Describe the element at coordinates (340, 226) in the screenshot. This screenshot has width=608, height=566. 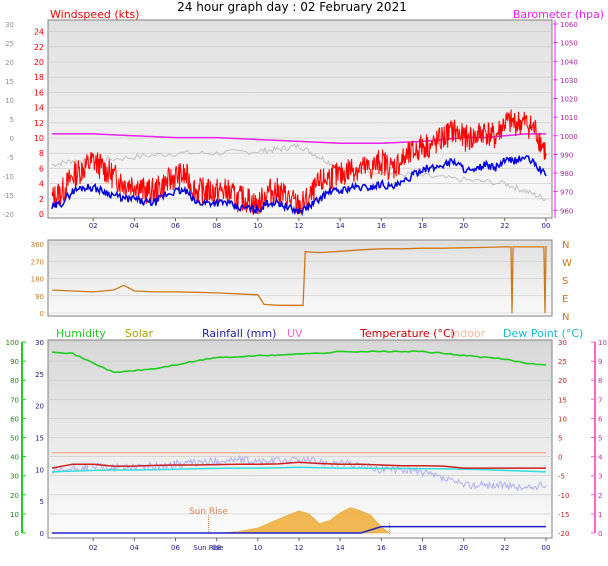
I see `panel1-x-tick-label: 14` at that location.